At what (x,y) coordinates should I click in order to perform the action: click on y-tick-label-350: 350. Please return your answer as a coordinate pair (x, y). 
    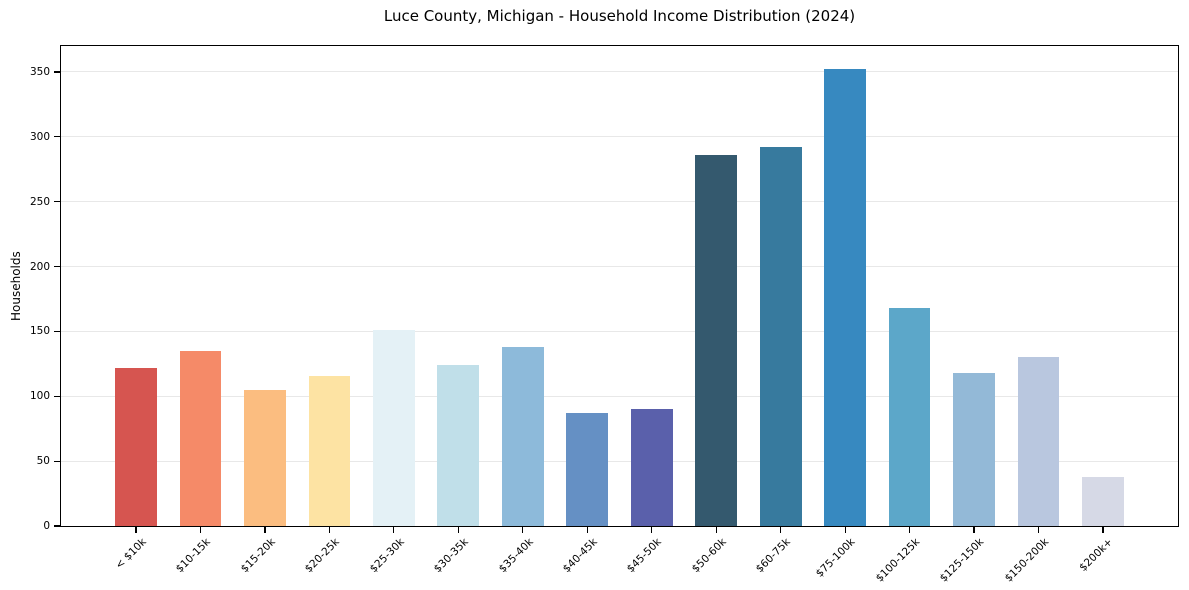
    Looking at the image, I should click on (39, 71).